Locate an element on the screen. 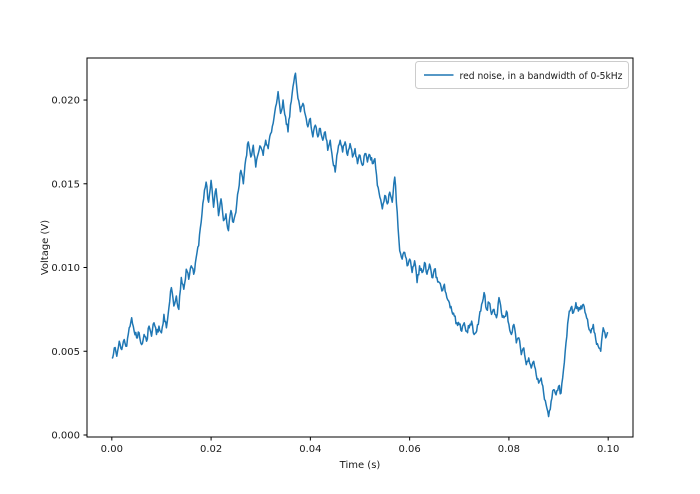  legend-box is located at coordinates (522, 75).